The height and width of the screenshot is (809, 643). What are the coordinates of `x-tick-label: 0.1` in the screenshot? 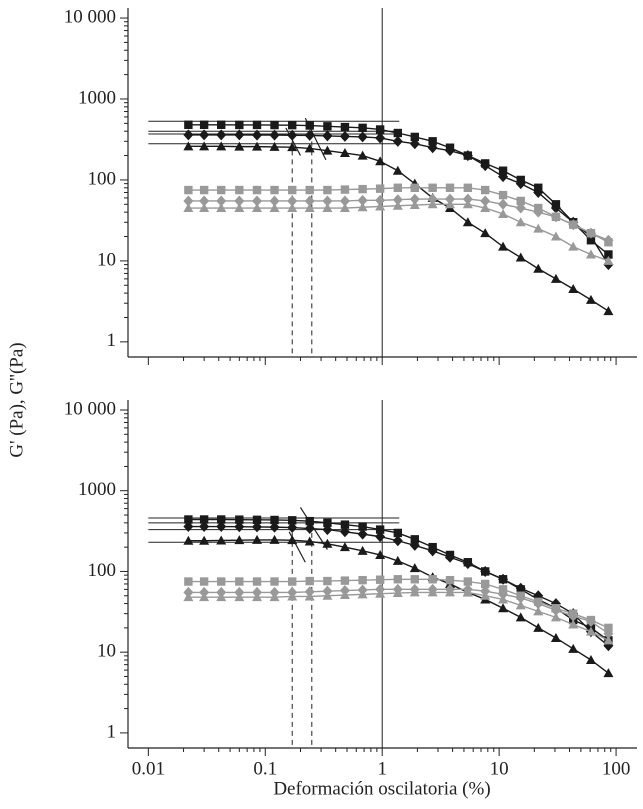 It's located at (265, 768).